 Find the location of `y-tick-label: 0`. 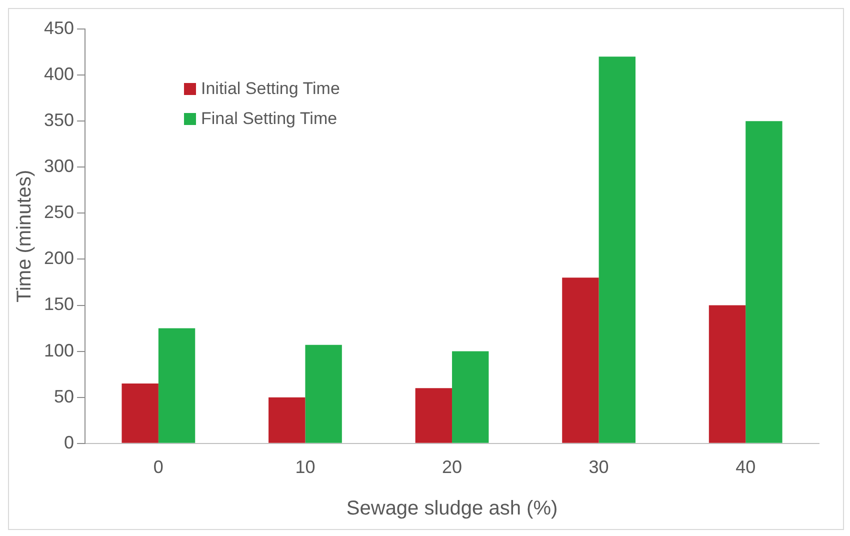

y-tick-label: 0 is located at coordinates (69, 442).